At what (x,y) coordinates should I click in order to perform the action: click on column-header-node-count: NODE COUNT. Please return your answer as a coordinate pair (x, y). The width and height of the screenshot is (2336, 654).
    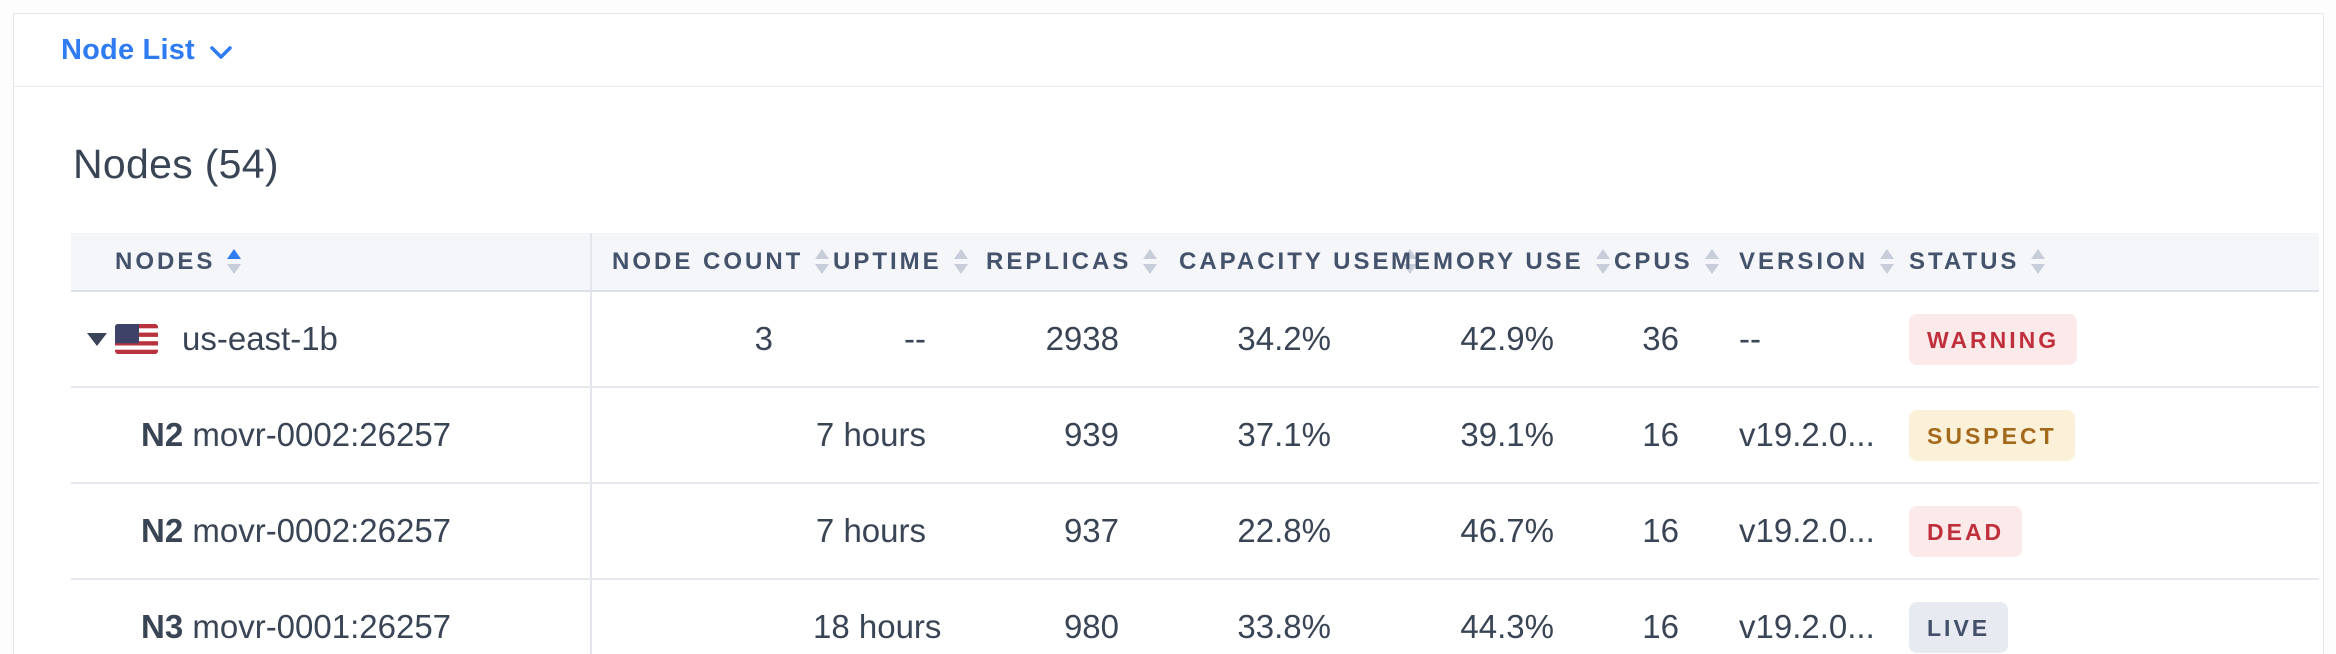
    Looking at the image, I should click on (710, 262).